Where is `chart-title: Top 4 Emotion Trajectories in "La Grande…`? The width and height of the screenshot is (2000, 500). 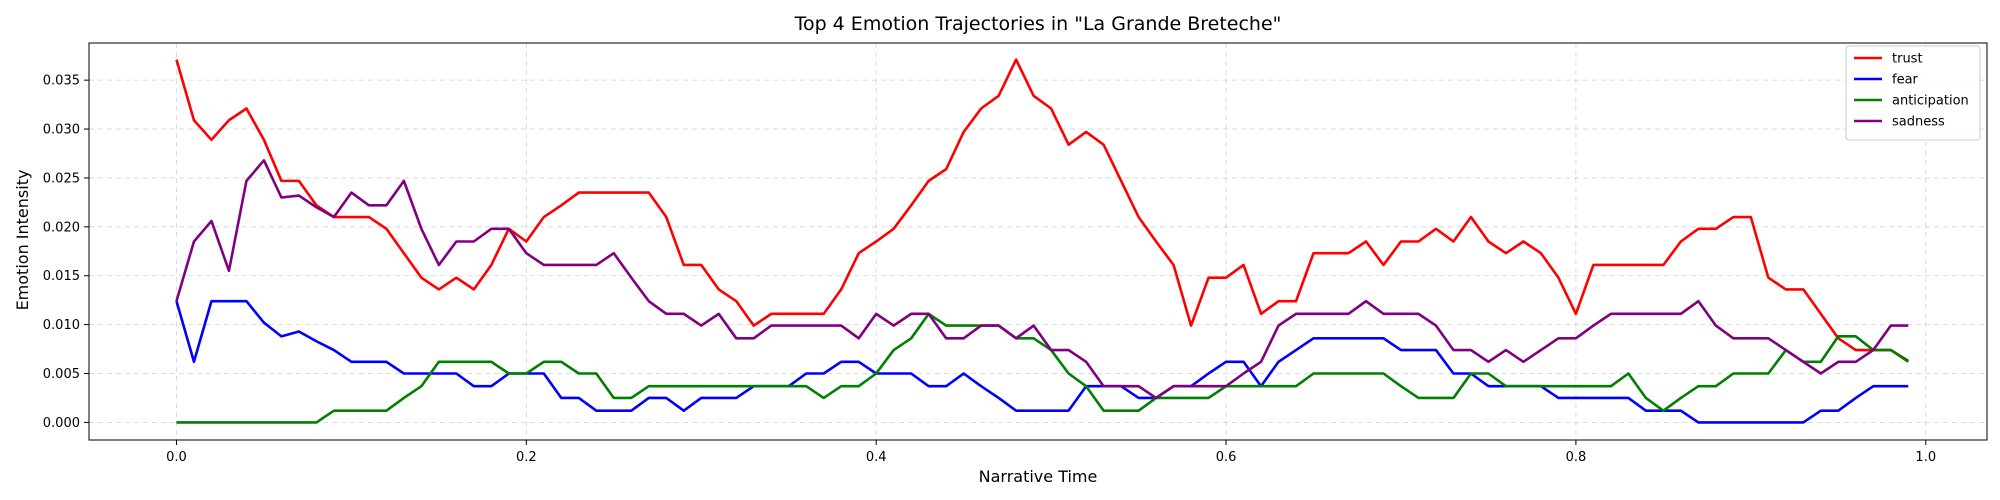 chart-title: Top 4 Emotion Trajectories in "La Grande… is located at coordinates (1038, 24).